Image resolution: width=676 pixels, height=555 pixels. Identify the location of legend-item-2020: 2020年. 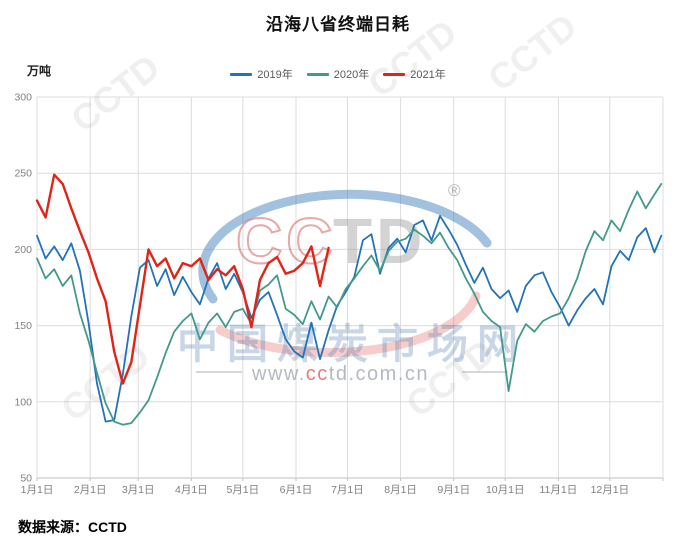
(338, 74).